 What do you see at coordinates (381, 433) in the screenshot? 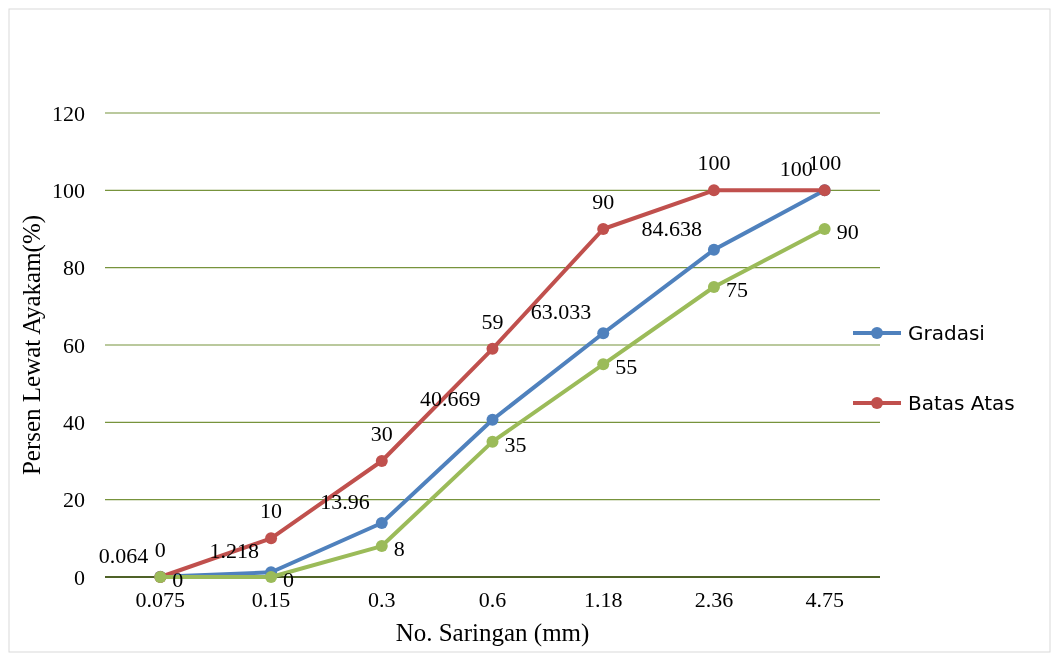
I see `data-label: 30` at bounding box center [381, 433].